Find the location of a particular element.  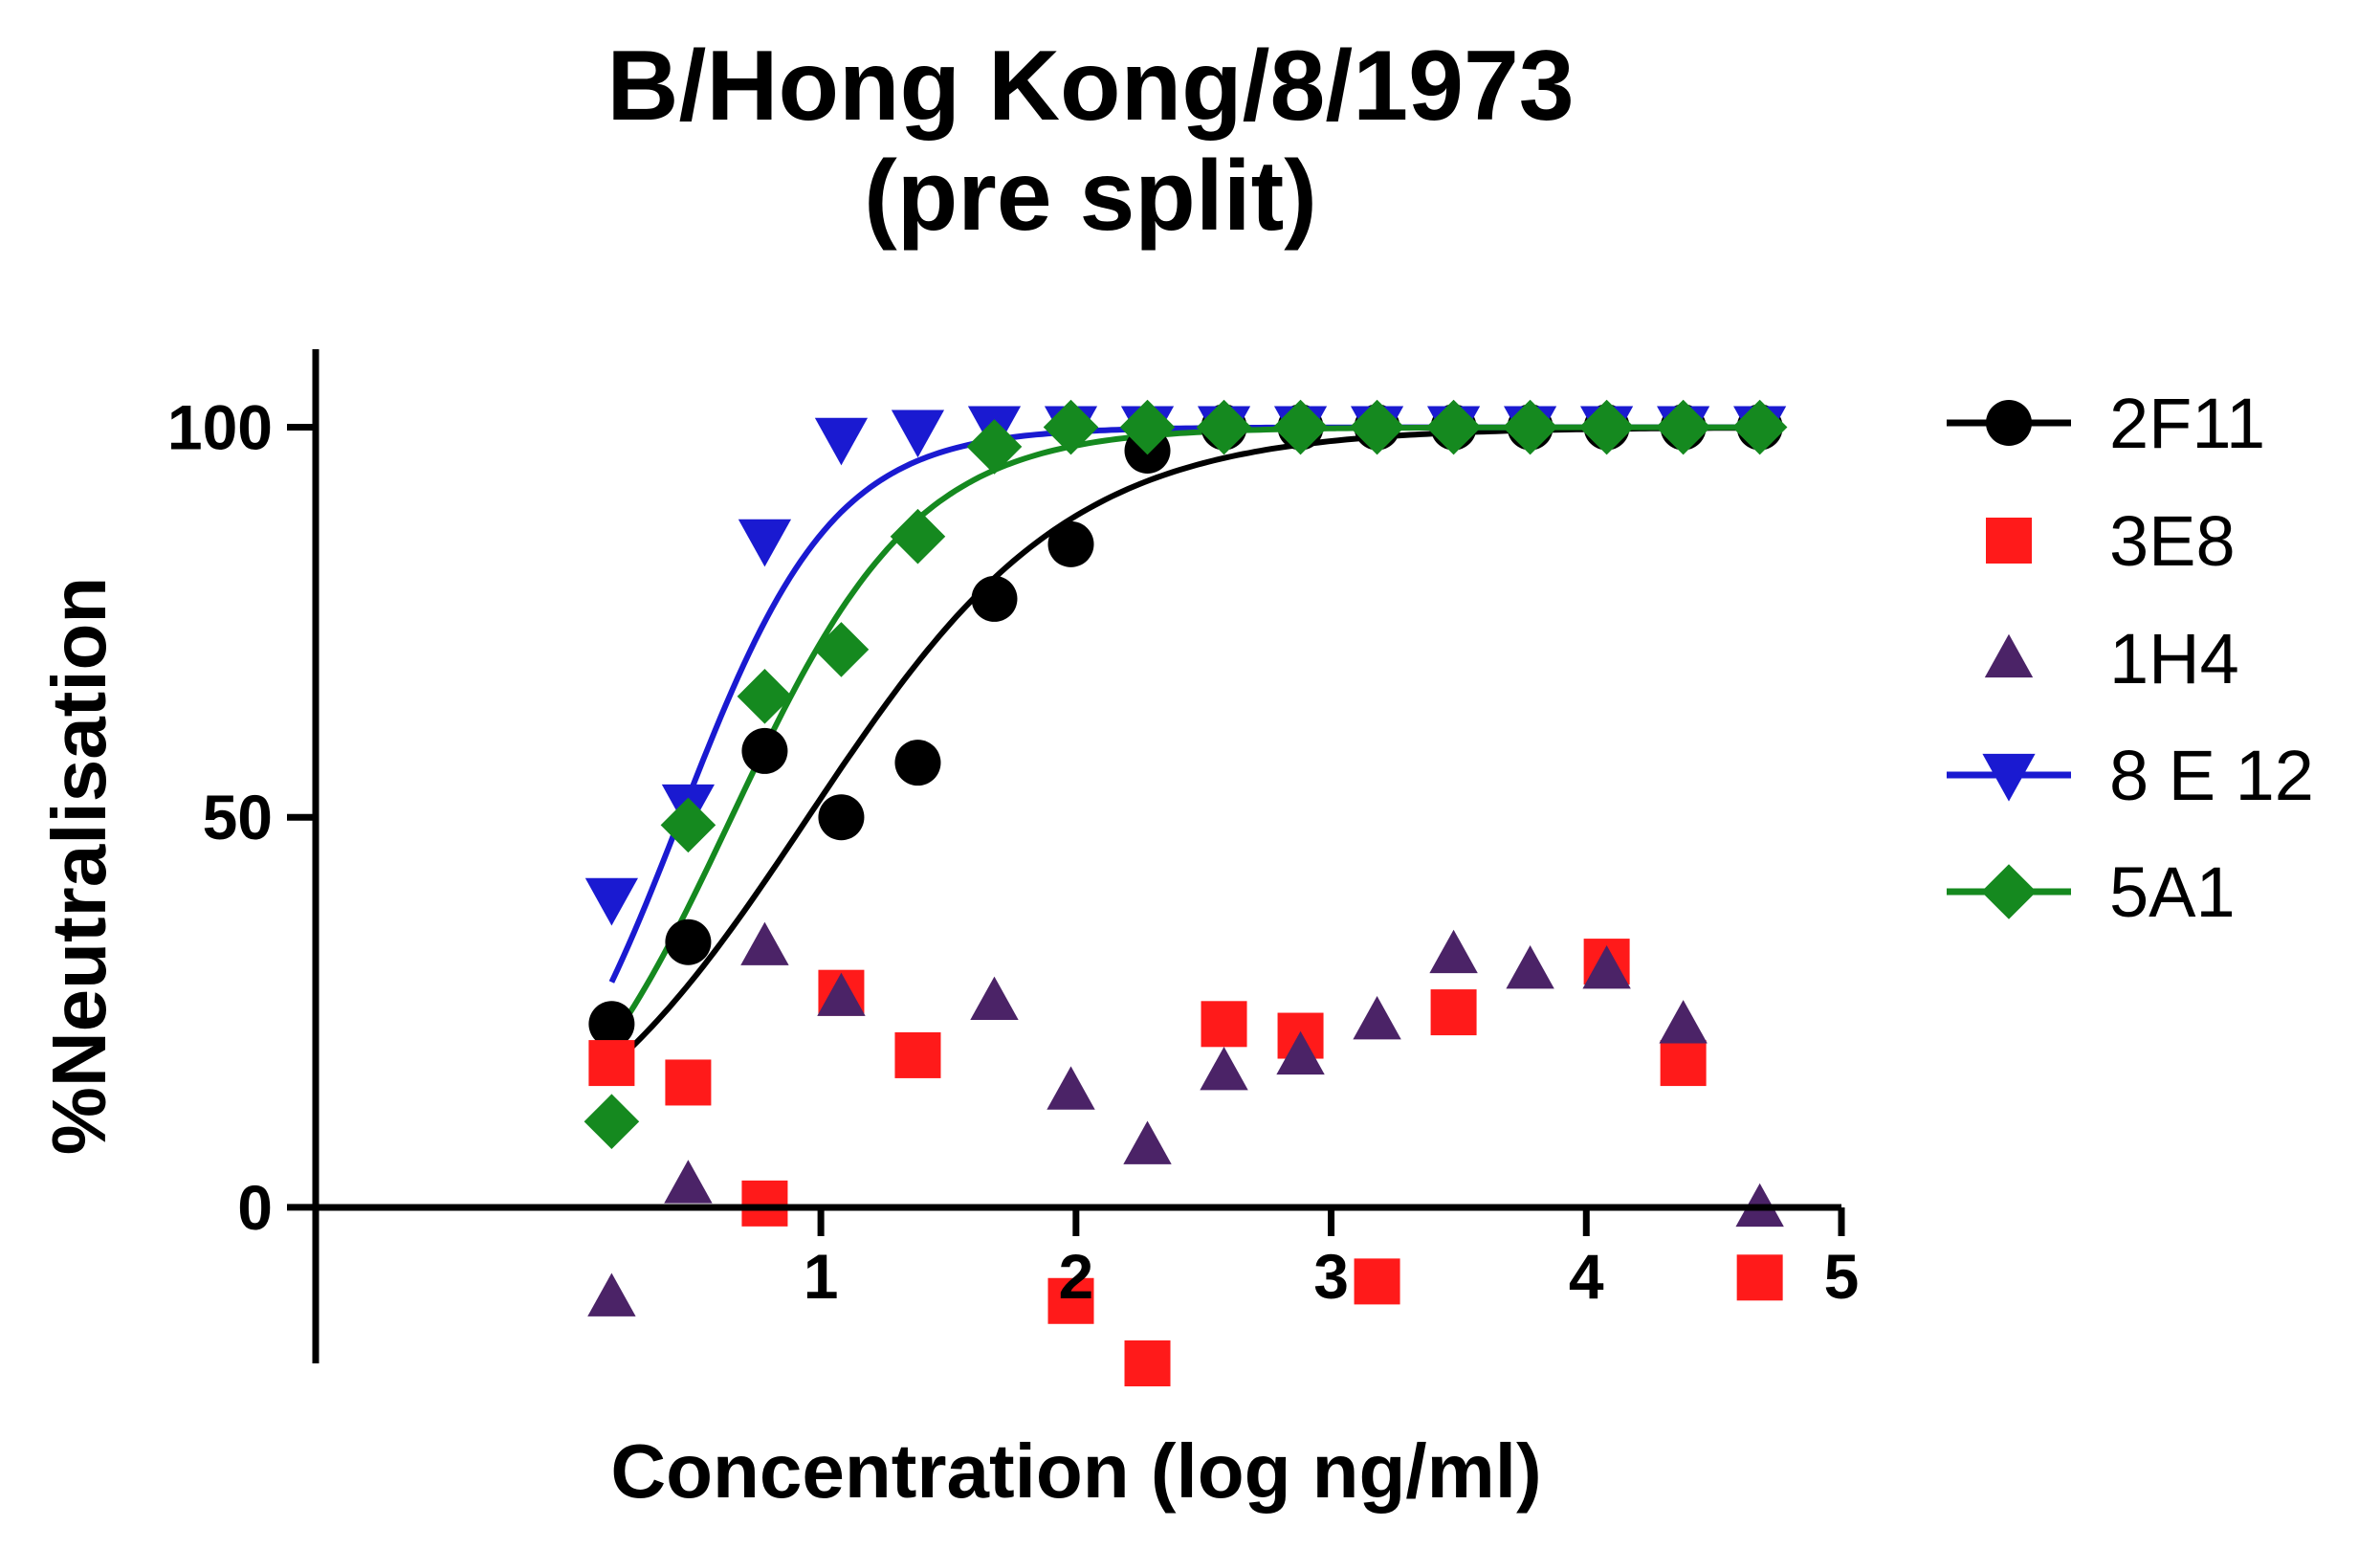

x-axis-title: Concentration (log ng/ml) is located at coordinates (1075, 1471).